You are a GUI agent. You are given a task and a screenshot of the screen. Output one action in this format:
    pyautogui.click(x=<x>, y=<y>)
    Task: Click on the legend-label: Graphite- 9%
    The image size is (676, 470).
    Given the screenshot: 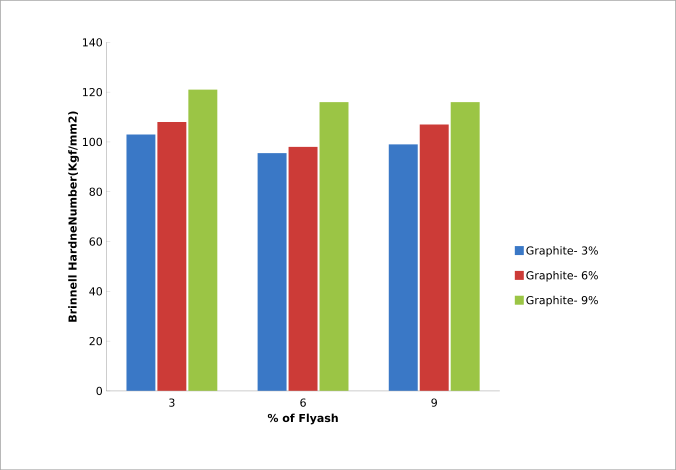 What is the action you would take?
    pyautogui.click(x=562, y=301)
    